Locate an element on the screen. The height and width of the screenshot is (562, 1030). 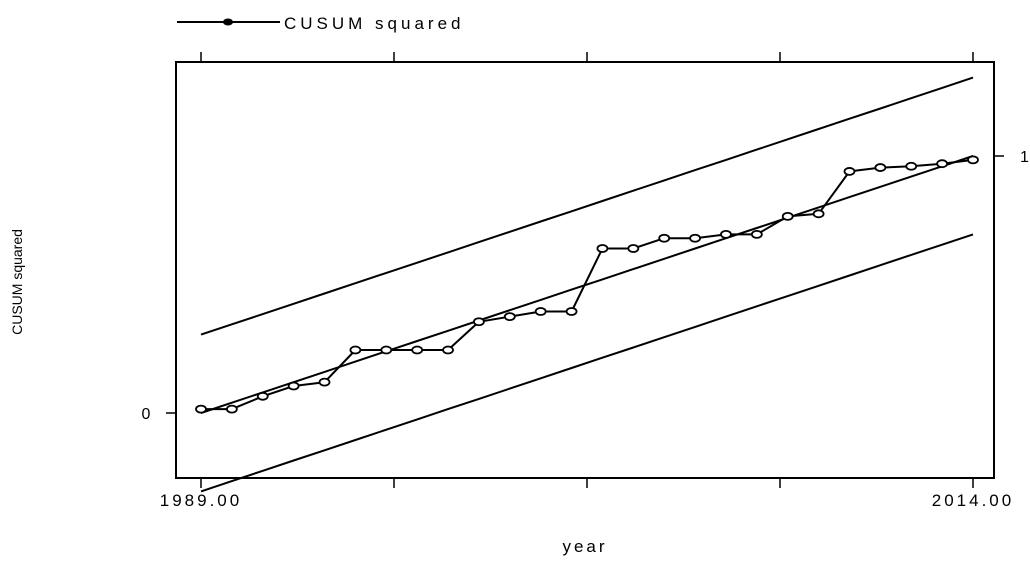
y-tick-label-right: 1 is located at coordinates (1024, 157).